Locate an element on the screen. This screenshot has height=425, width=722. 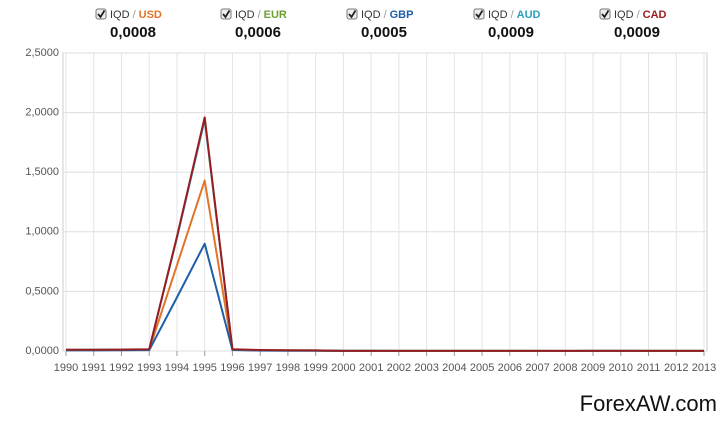
x-tick-label: 2009 is located at coordinates (593, 368).